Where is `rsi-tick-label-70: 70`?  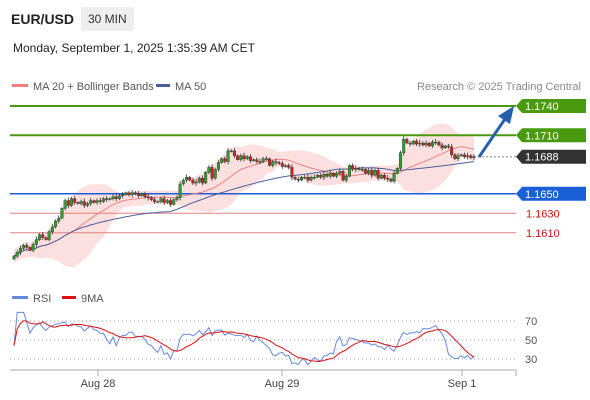 rsi-tick-label-70: 70 is located at coordinates (531, 322).